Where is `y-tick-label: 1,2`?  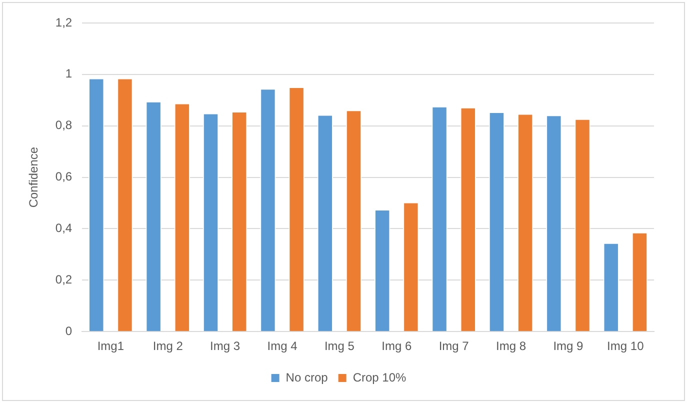
y-tick-label: 1,2 is located at coordinates (63, 22).